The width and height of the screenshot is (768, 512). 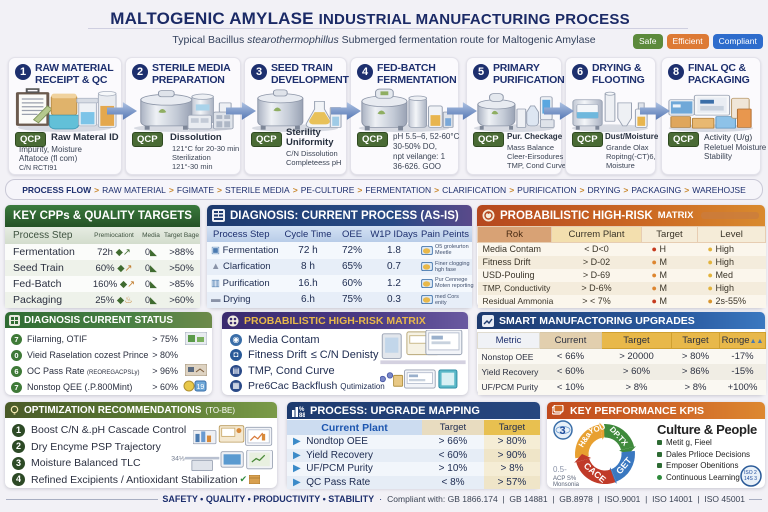 What do you see at coordinates (750, 479) in the screenshot?
I see `svg-text: 14S 3` at bounding box center [750, 479].